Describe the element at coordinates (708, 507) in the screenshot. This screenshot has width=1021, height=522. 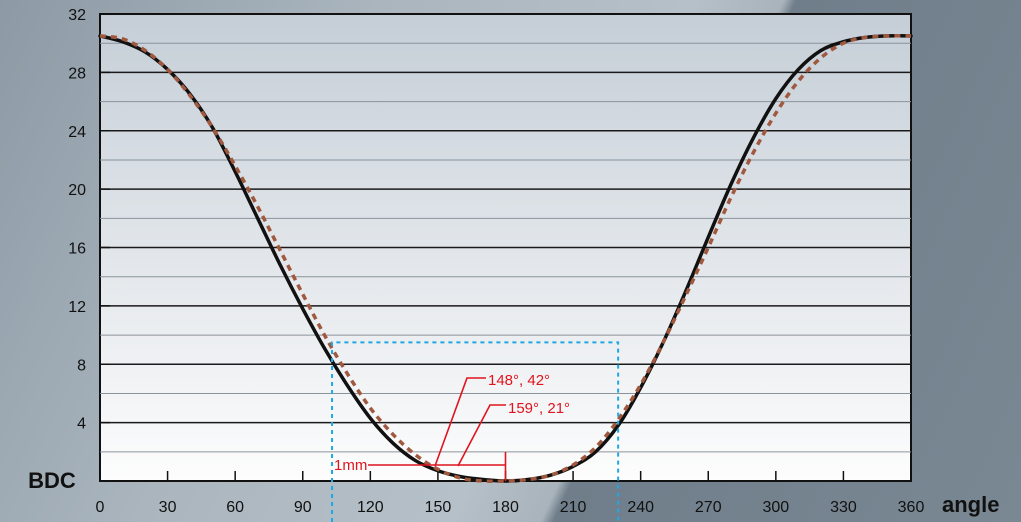
I see `x-tick-label: 270` at that location.